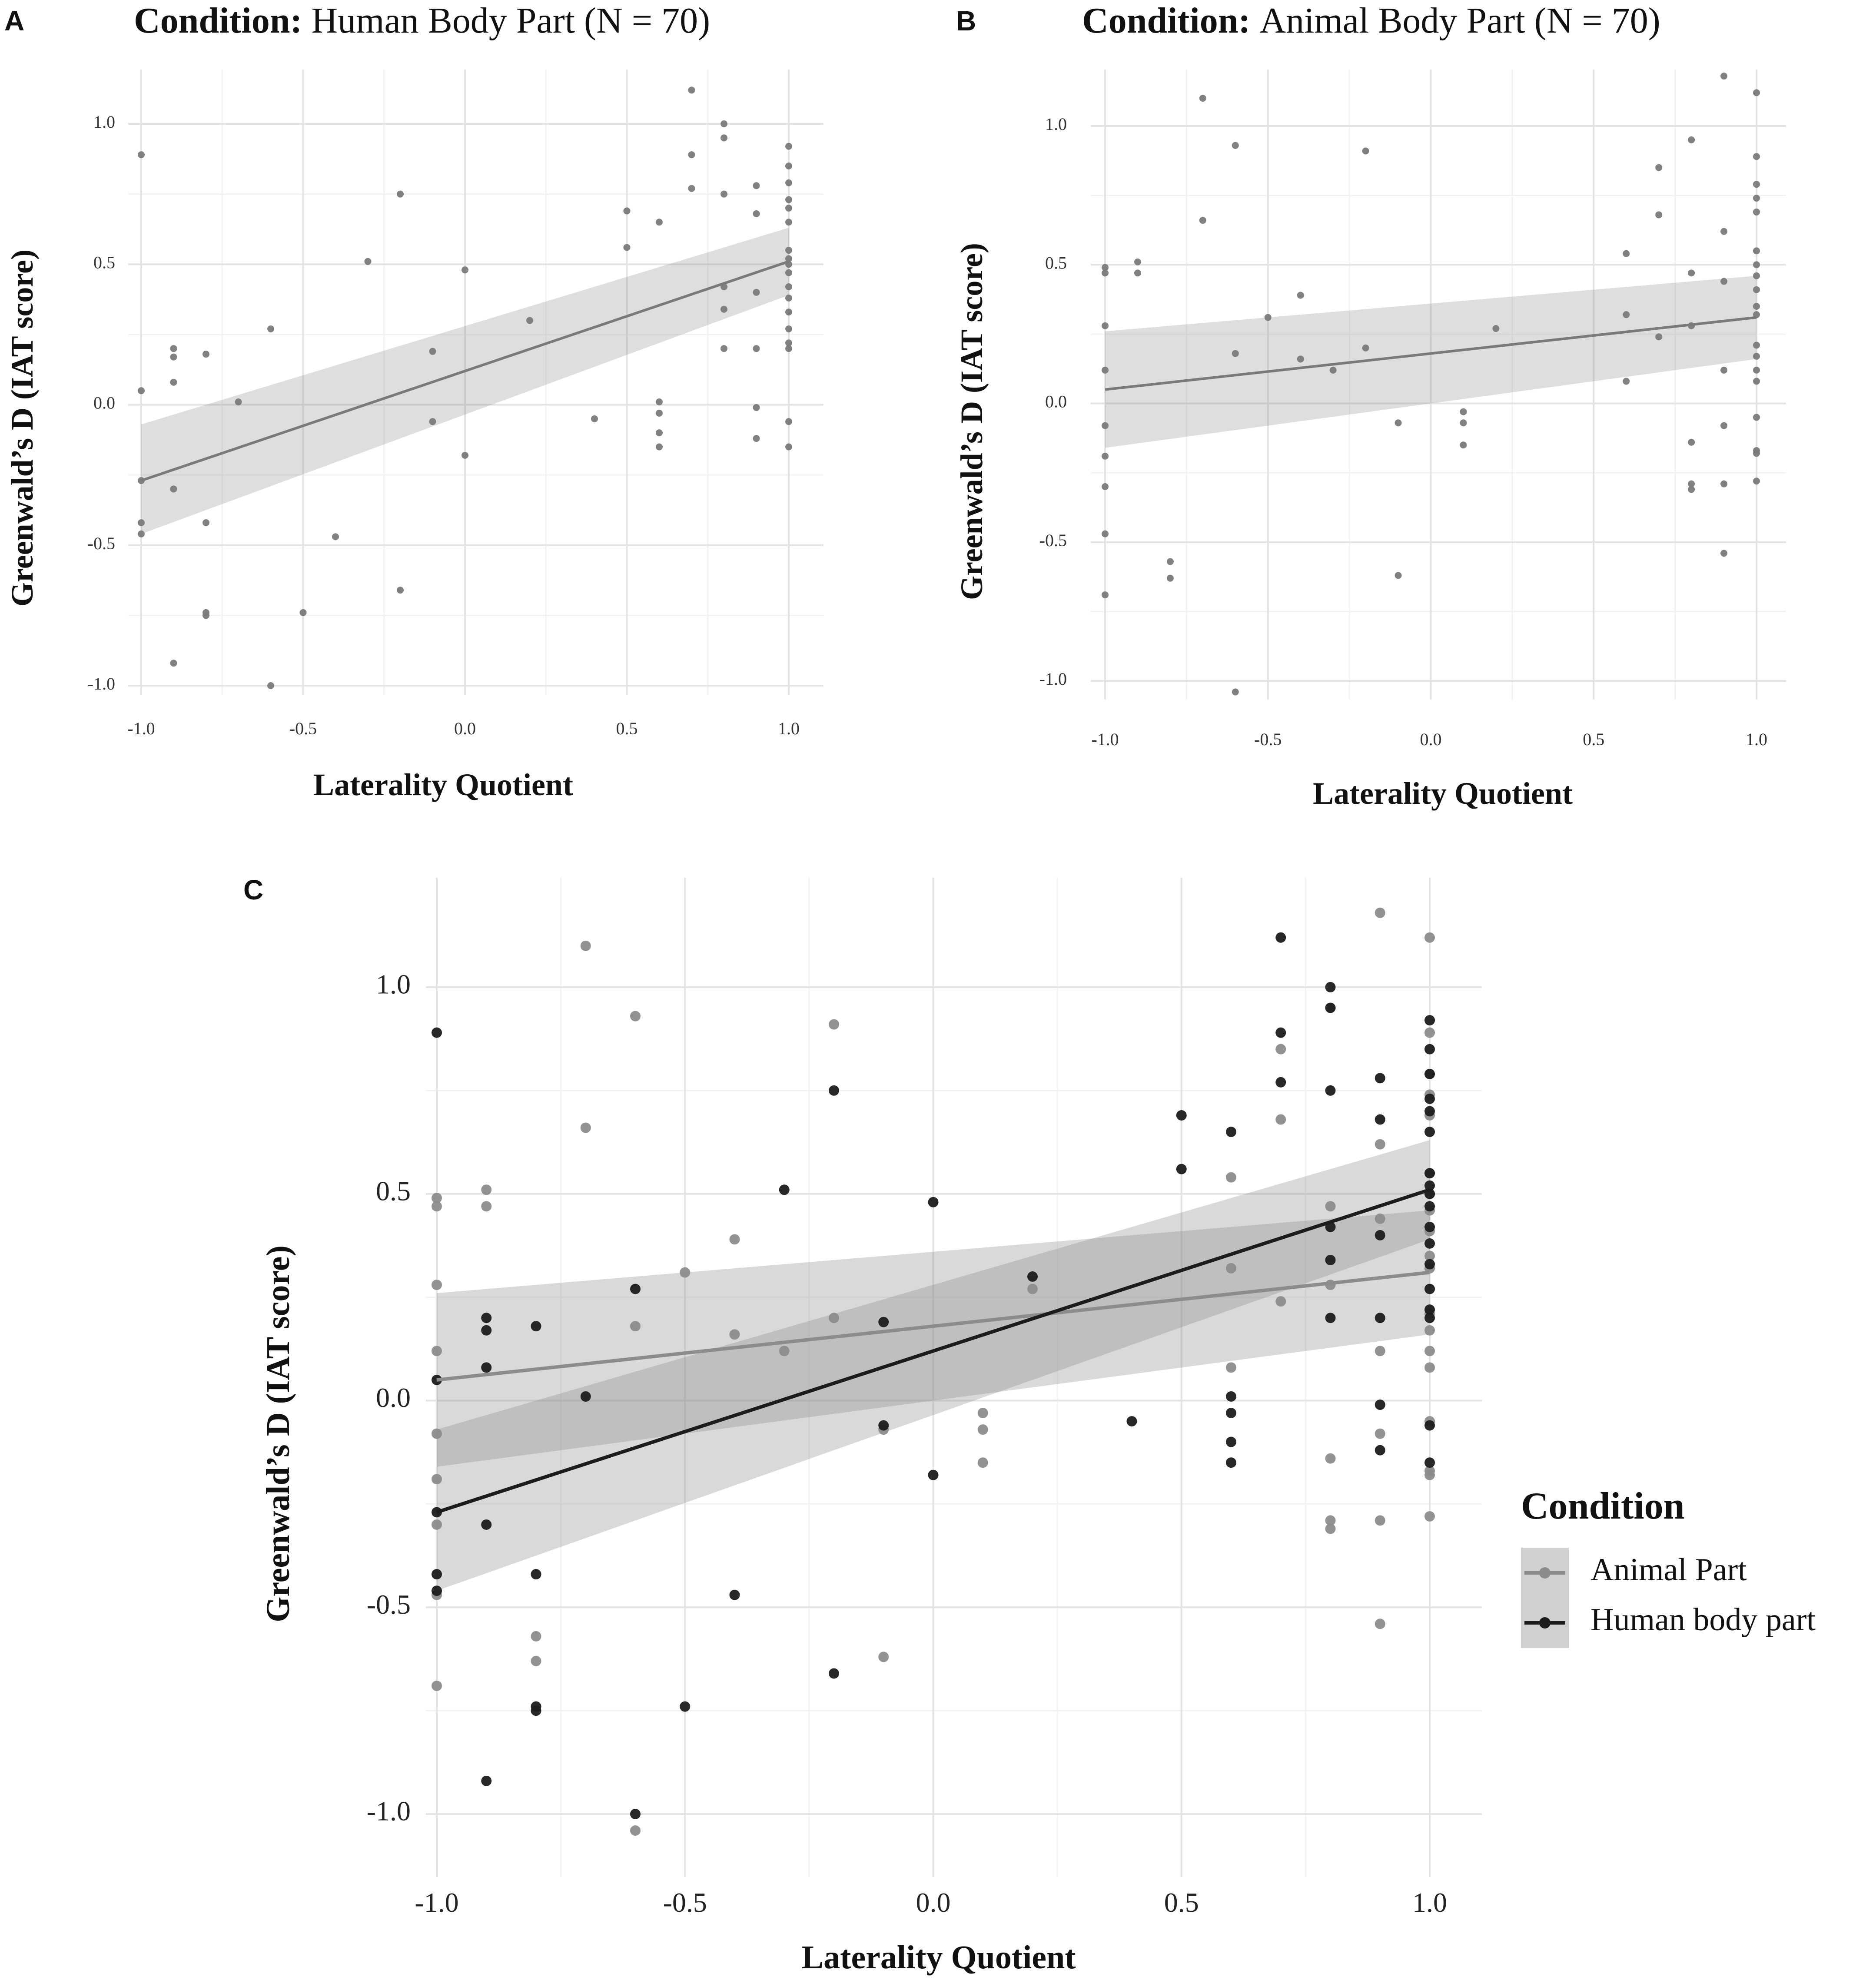  What do you see at coordinates (1668, 1567) in the screenshot?
I see `legend: Condition Animal Part Human body part` at bounding box center [1668, 1567].